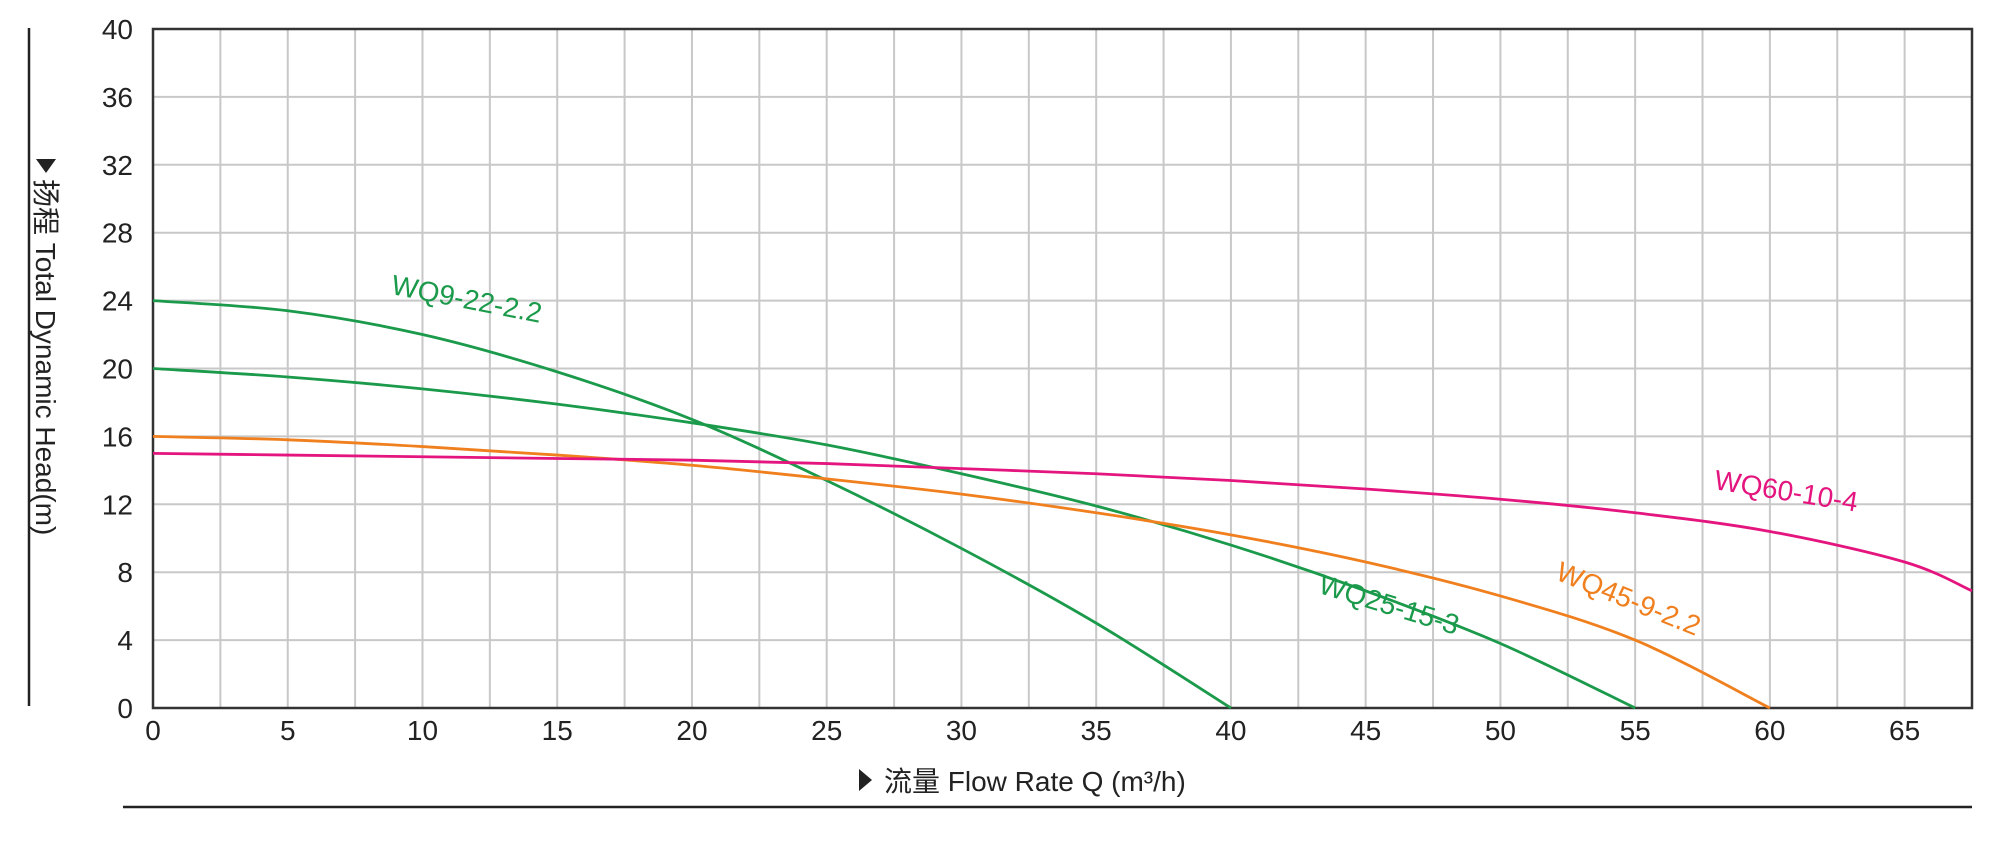 Image resolution: width=1999 pixels, height=855 pixels. I want to click on x-tick-label: 60, so click(1769, 730).